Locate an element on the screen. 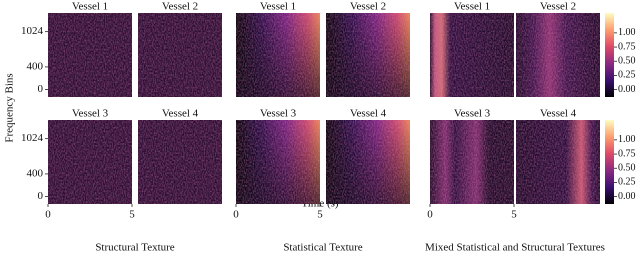 This screenshot has height=261, width=640. group-label: Statistical Texture is located at coordinates (322, 248).